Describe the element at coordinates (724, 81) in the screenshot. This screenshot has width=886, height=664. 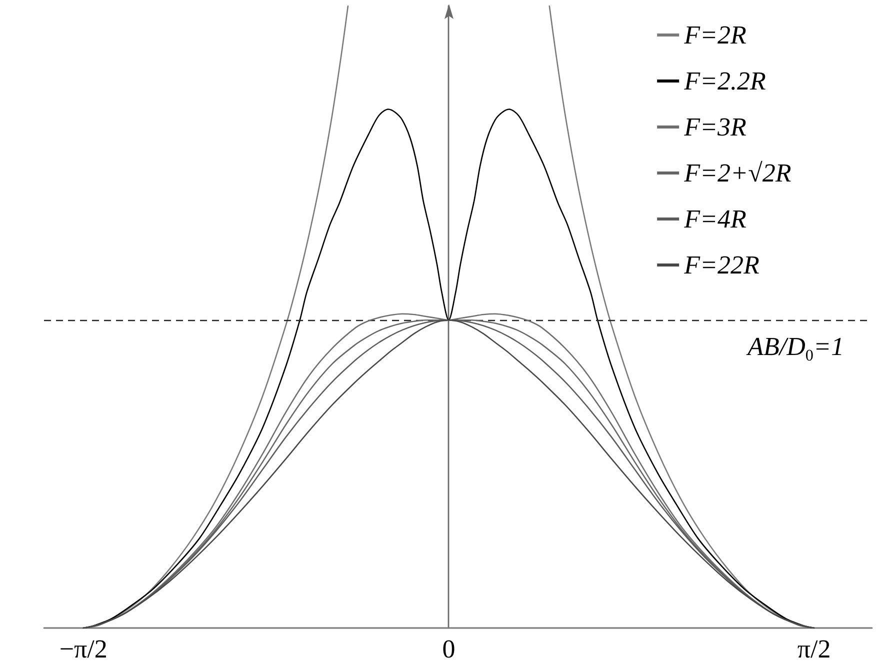
I see `legend-label: F=2.2R` at that location.